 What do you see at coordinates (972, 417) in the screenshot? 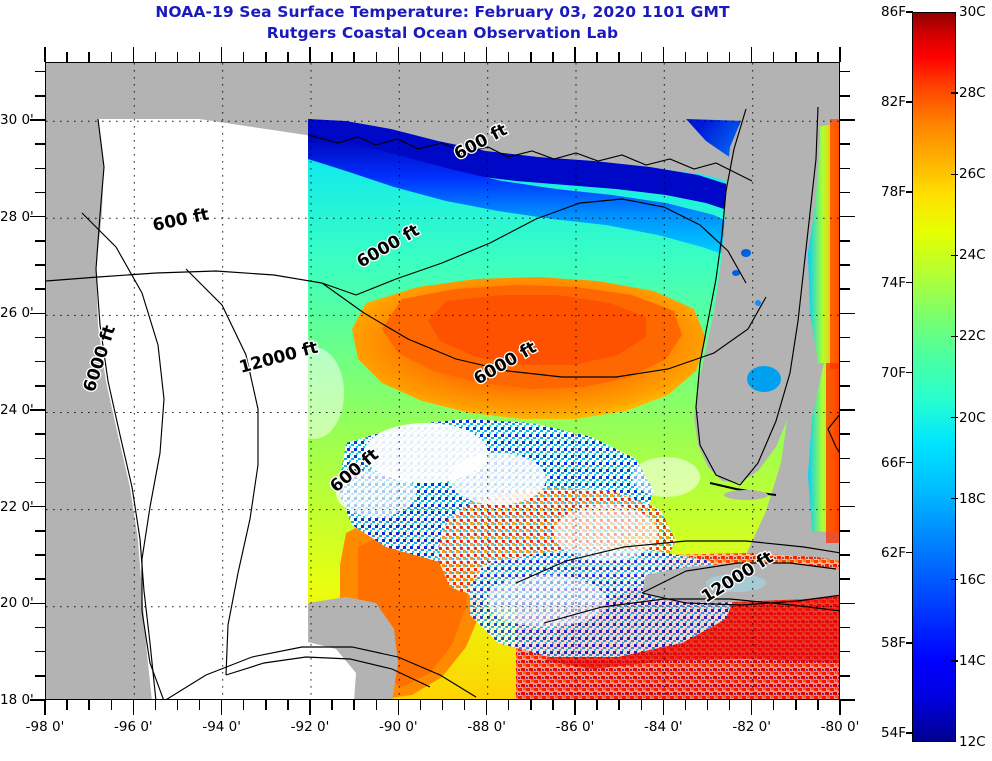
I see `colorbar-tick-celsius: 20C` at bounding box center [972, 417].